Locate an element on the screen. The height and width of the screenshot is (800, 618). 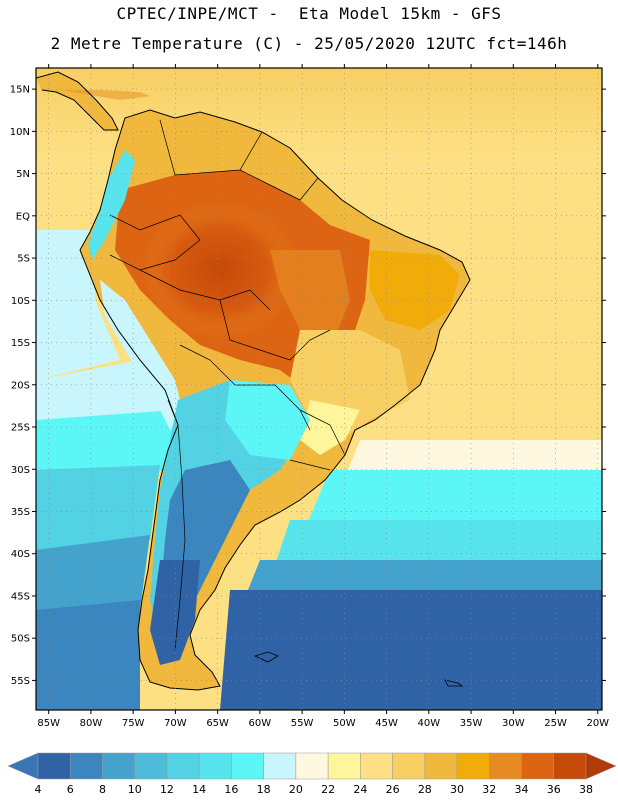
andes-north-cold is located at coordinates (111, 205).